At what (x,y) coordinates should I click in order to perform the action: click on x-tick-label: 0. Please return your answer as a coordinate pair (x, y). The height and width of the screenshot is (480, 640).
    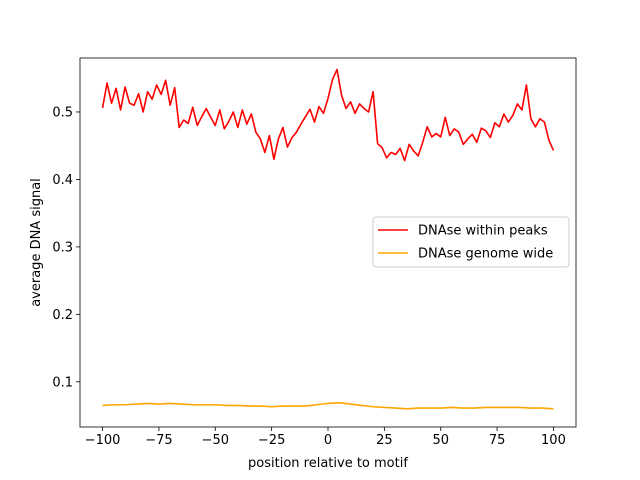
    Looking at the image, I should click on (328, 440).